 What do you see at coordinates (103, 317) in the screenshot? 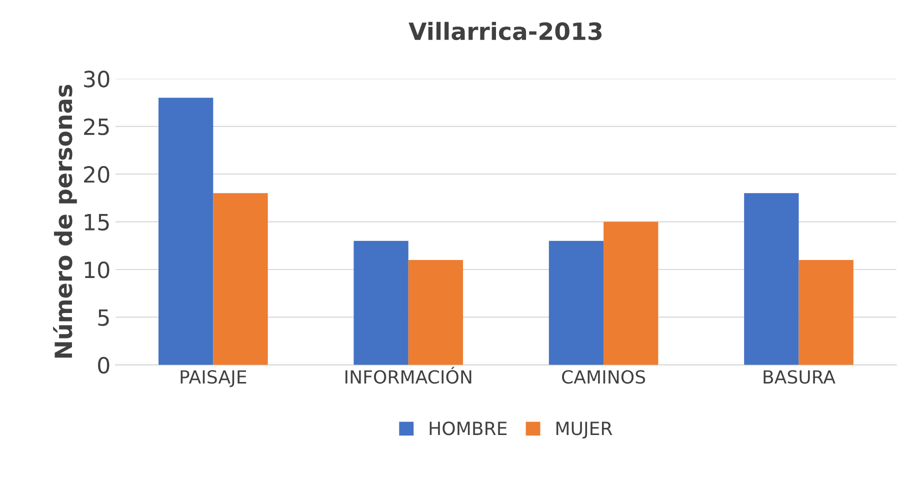
I see `y-tick-label: 5` at bounding box center [103, 317].